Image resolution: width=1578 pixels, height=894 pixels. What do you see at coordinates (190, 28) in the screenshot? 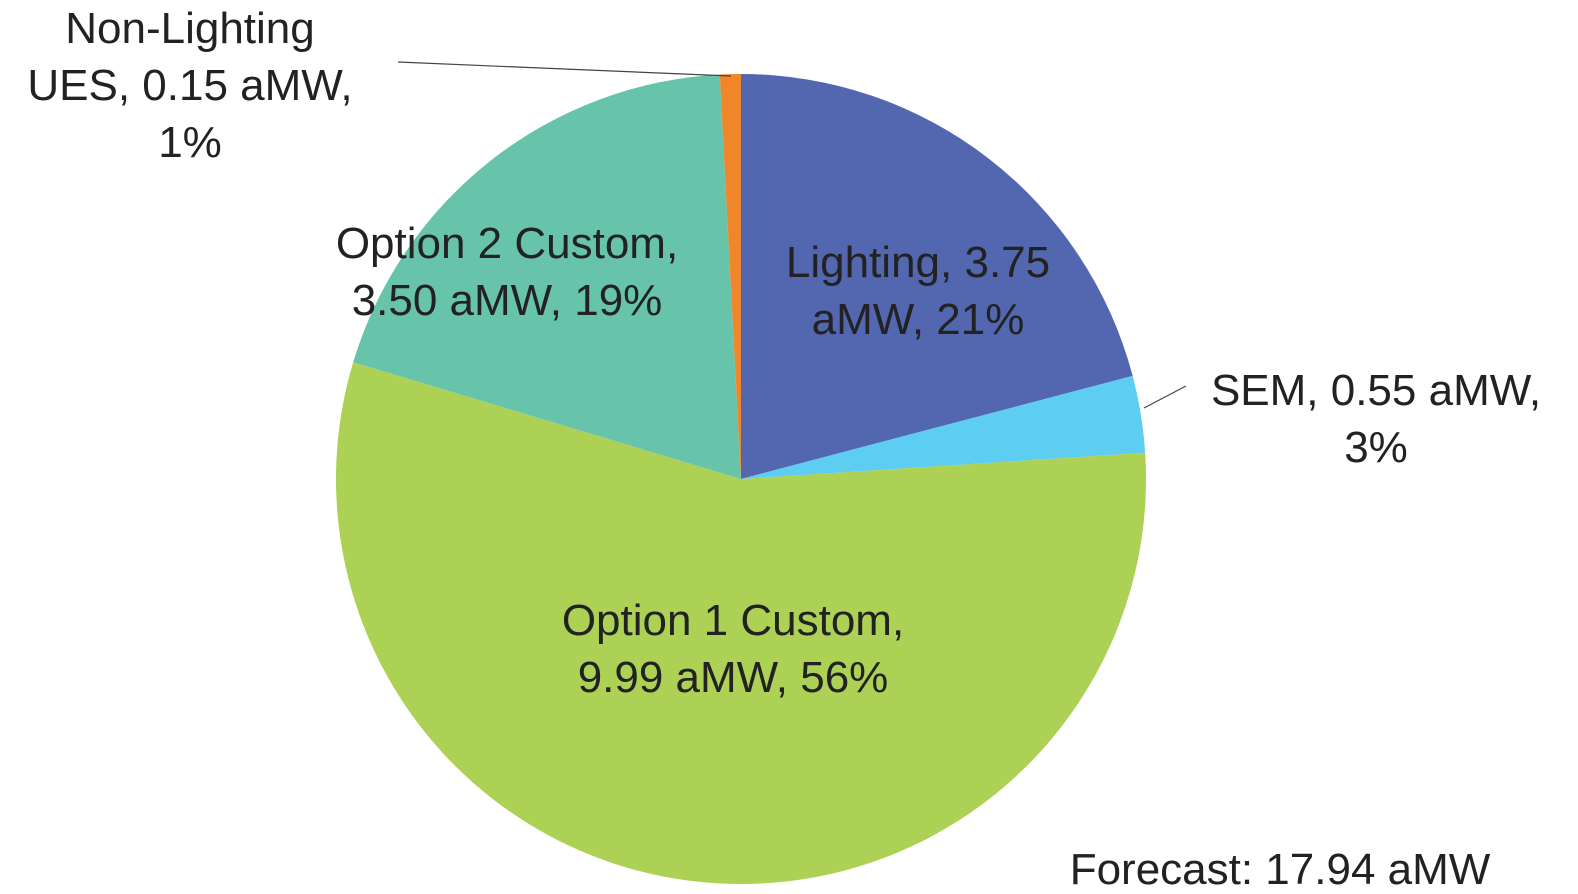
I see `data-label-line: Non-Lighting` at bounding box center [190, 28].